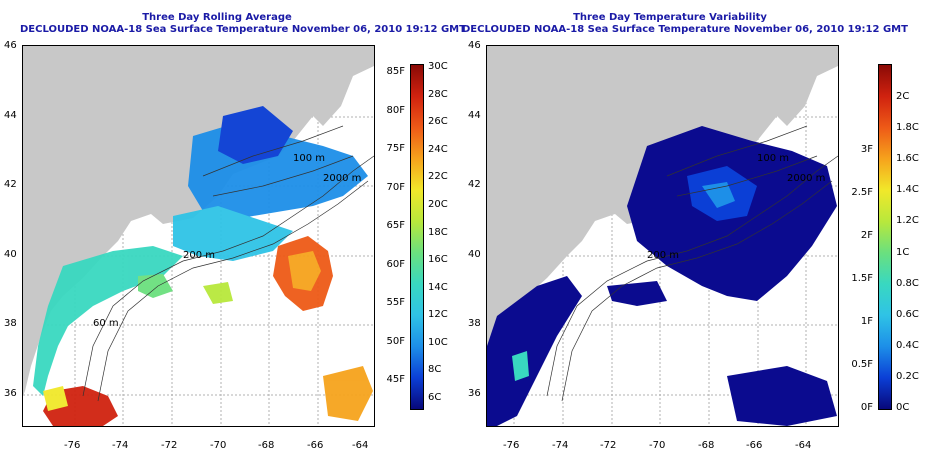  I want to click on colorbar-f-label: 0.5F, so click(862, 364).